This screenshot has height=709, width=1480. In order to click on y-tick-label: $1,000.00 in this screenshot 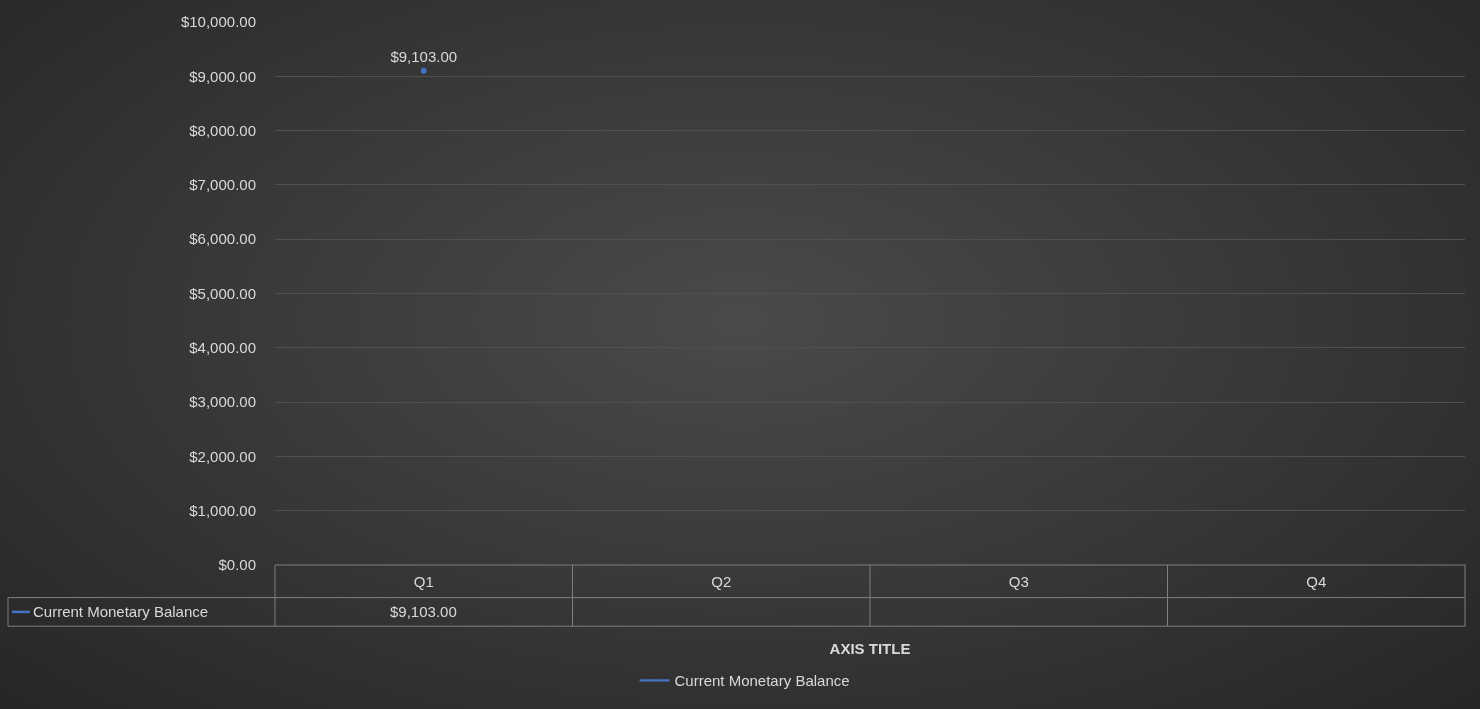, I will do `click(222, 510)`.